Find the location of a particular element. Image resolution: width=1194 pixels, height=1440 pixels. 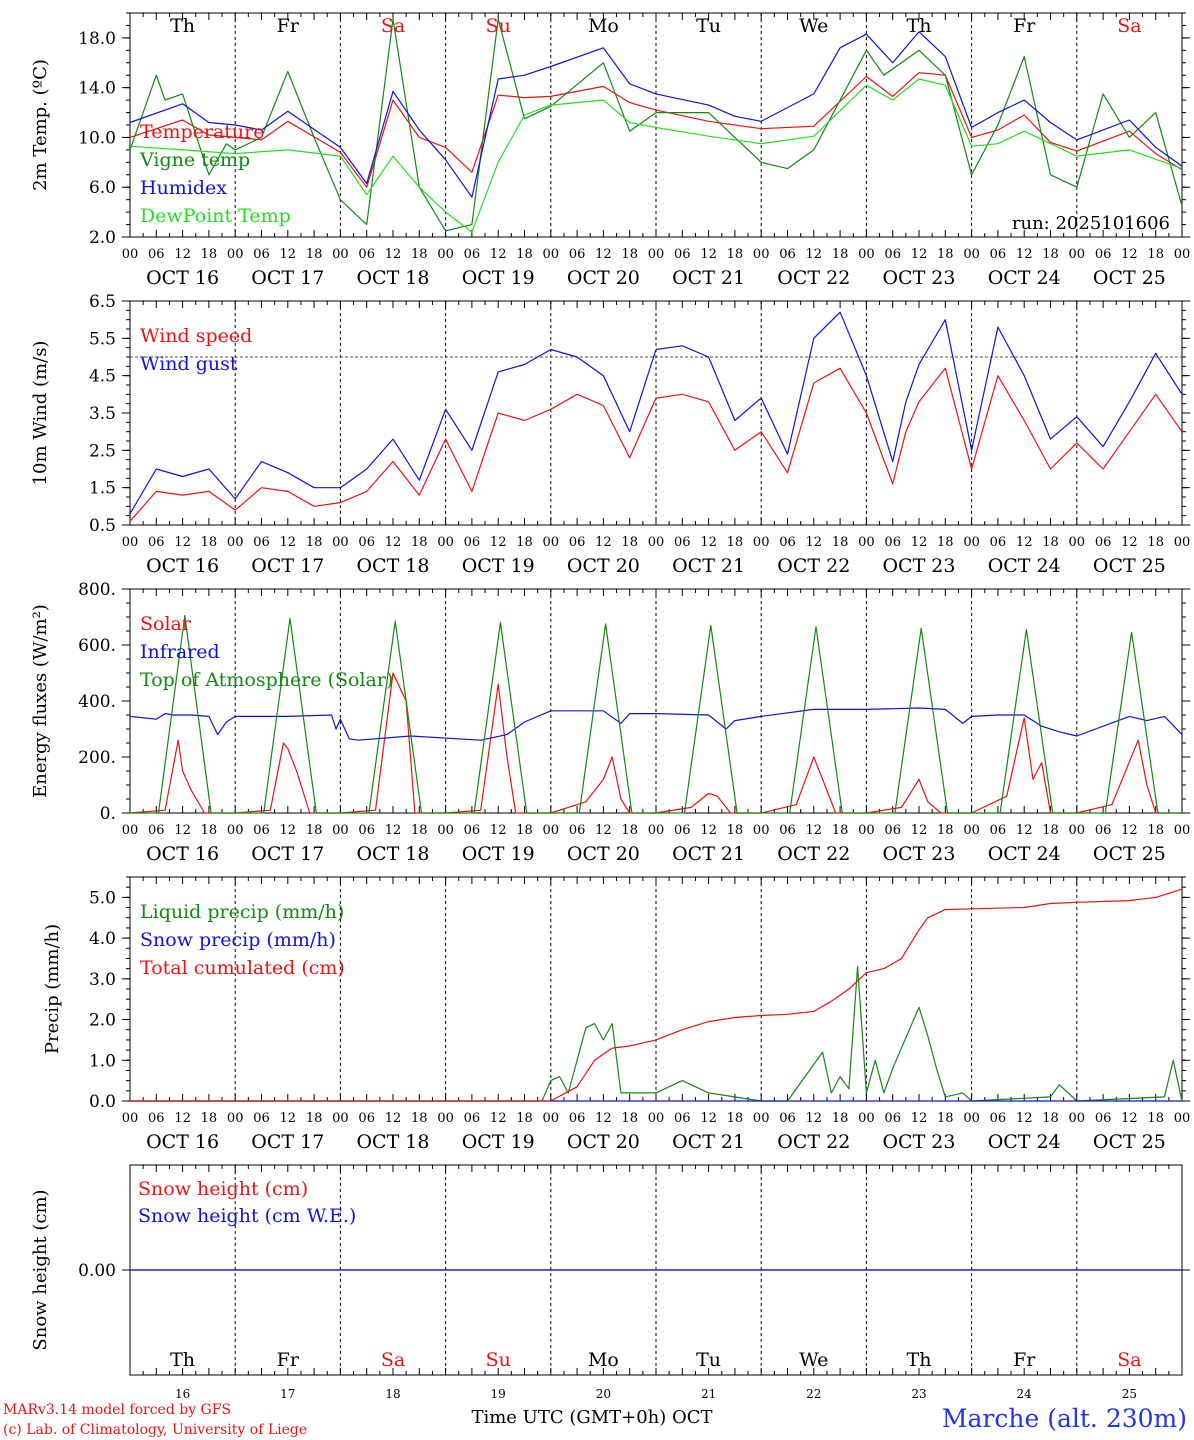

y-axis-title: Energy fluxes (W/m²) is located at coordinates (40, 701).